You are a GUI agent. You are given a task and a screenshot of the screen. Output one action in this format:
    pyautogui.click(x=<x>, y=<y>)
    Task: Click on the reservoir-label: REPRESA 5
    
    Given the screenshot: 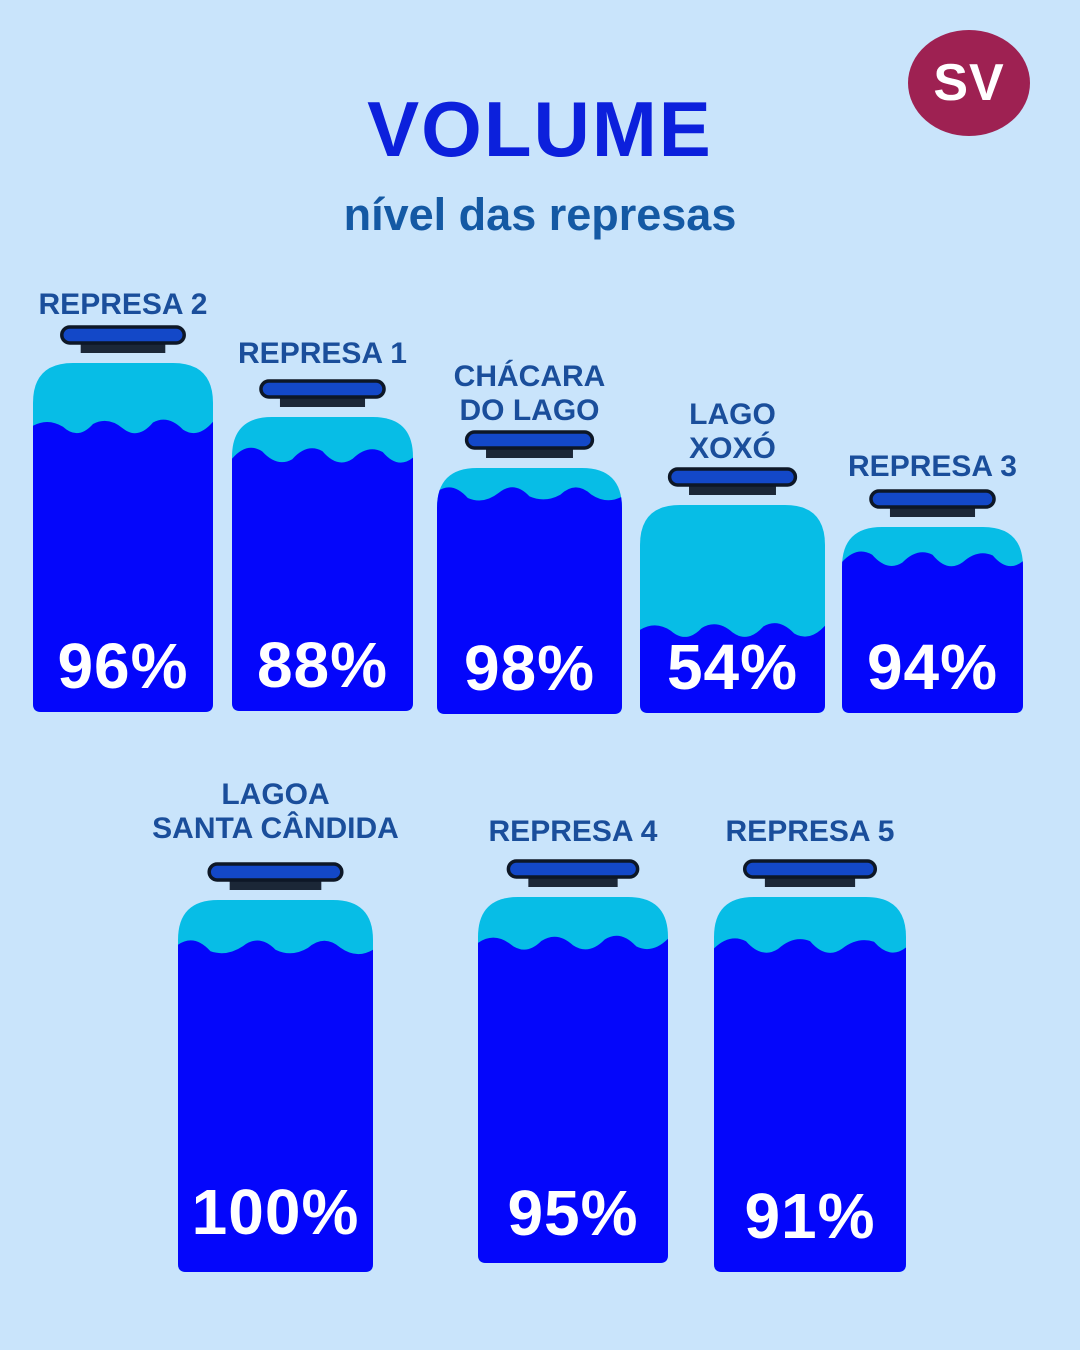 What is the action you would take?
    pyautogui.click(x=810, y=831)
    